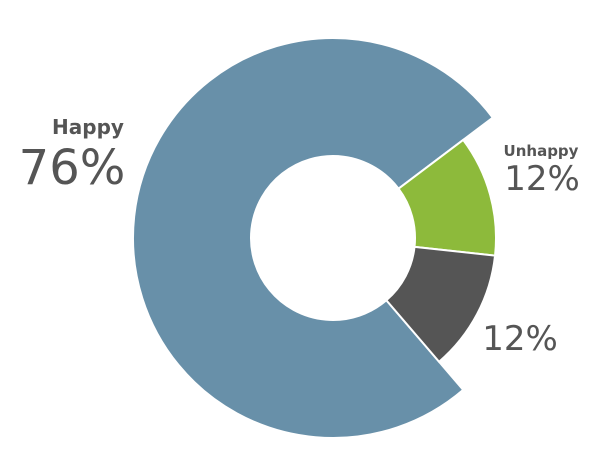 The height and width of the screenshot is (450, 607). Describe the element at coordinates (541, 151) in the screenshot. I see `category-label: Unhappy` at that location.